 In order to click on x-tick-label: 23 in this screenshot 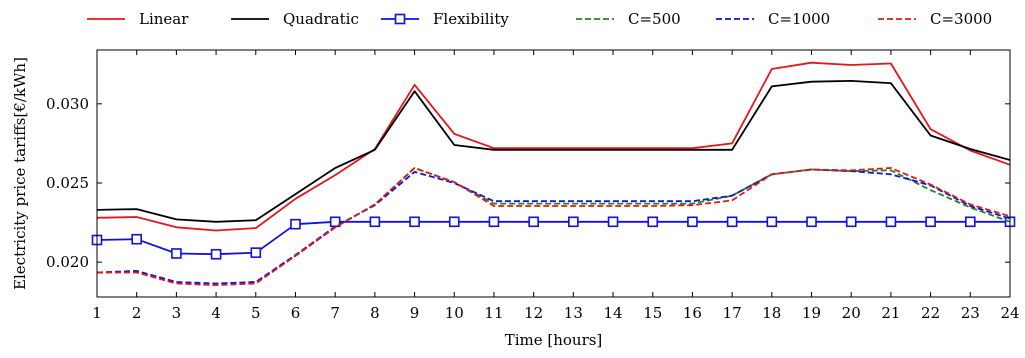, I will do `click(970, 313)`.